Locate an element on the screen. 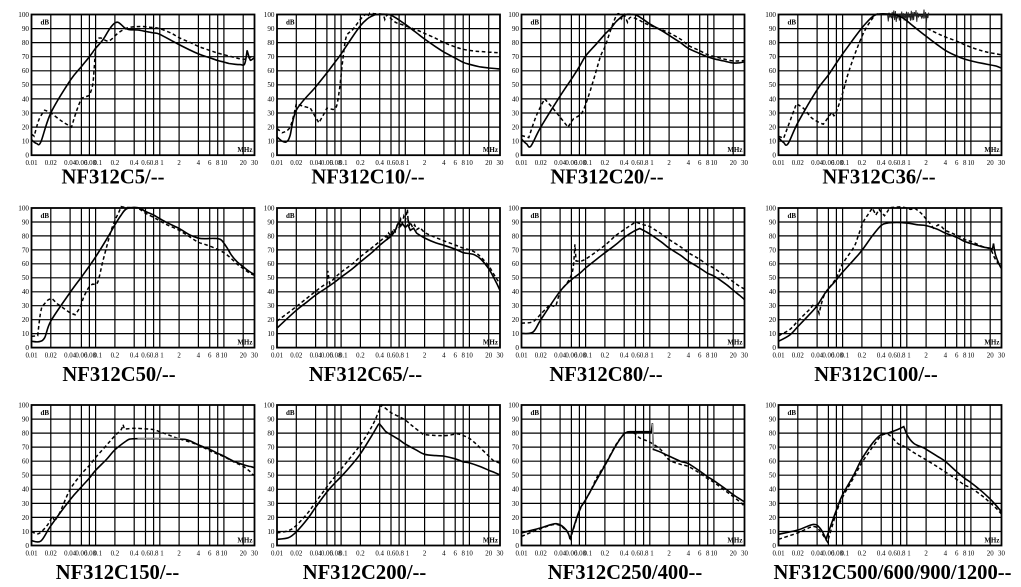  svg-text: NF312C80/-- is located at coordinates (605, 375).